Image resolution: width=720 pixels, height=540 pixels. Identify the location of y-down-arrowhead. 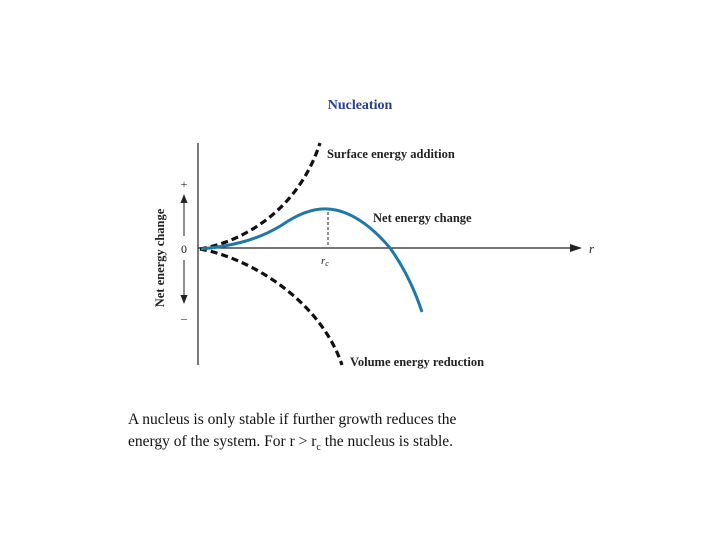
(184, 299).